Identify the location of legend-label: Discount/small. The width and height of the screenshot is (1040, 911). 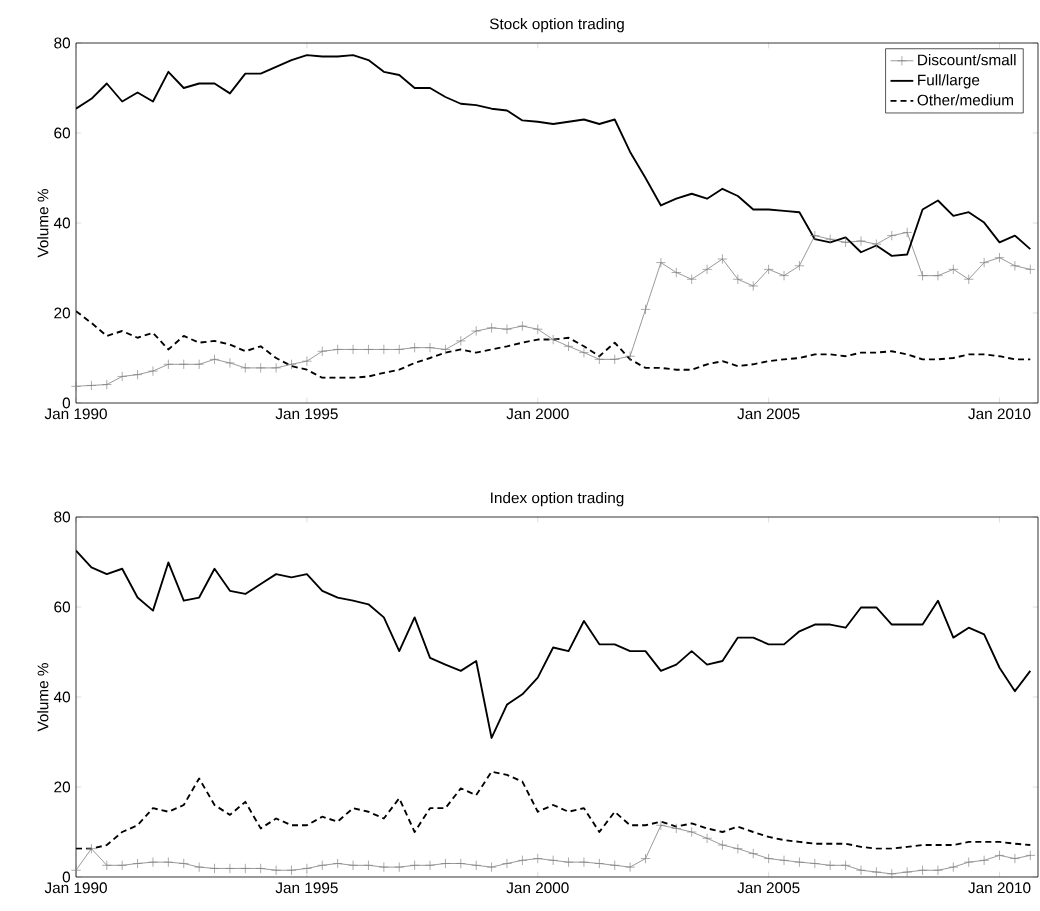
(967, 60).